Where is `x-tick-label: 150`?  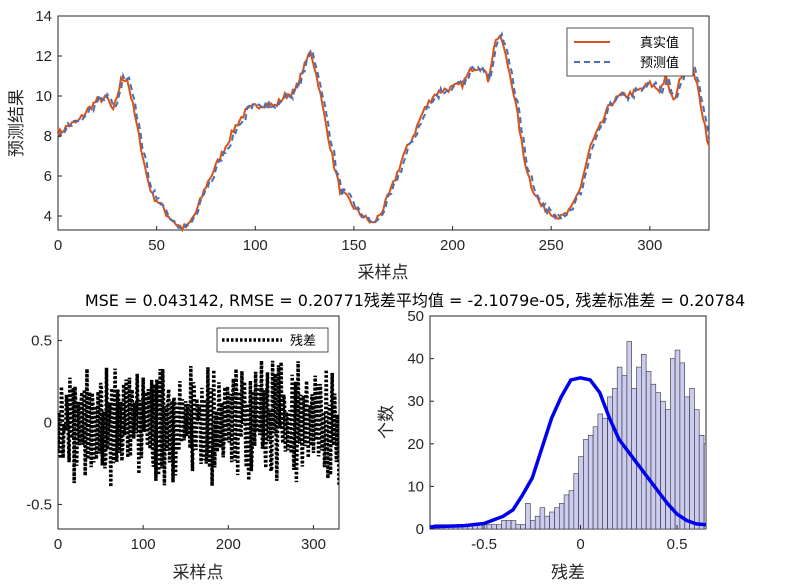
x-tick-label: 150 is located at coordinates (353, 245).